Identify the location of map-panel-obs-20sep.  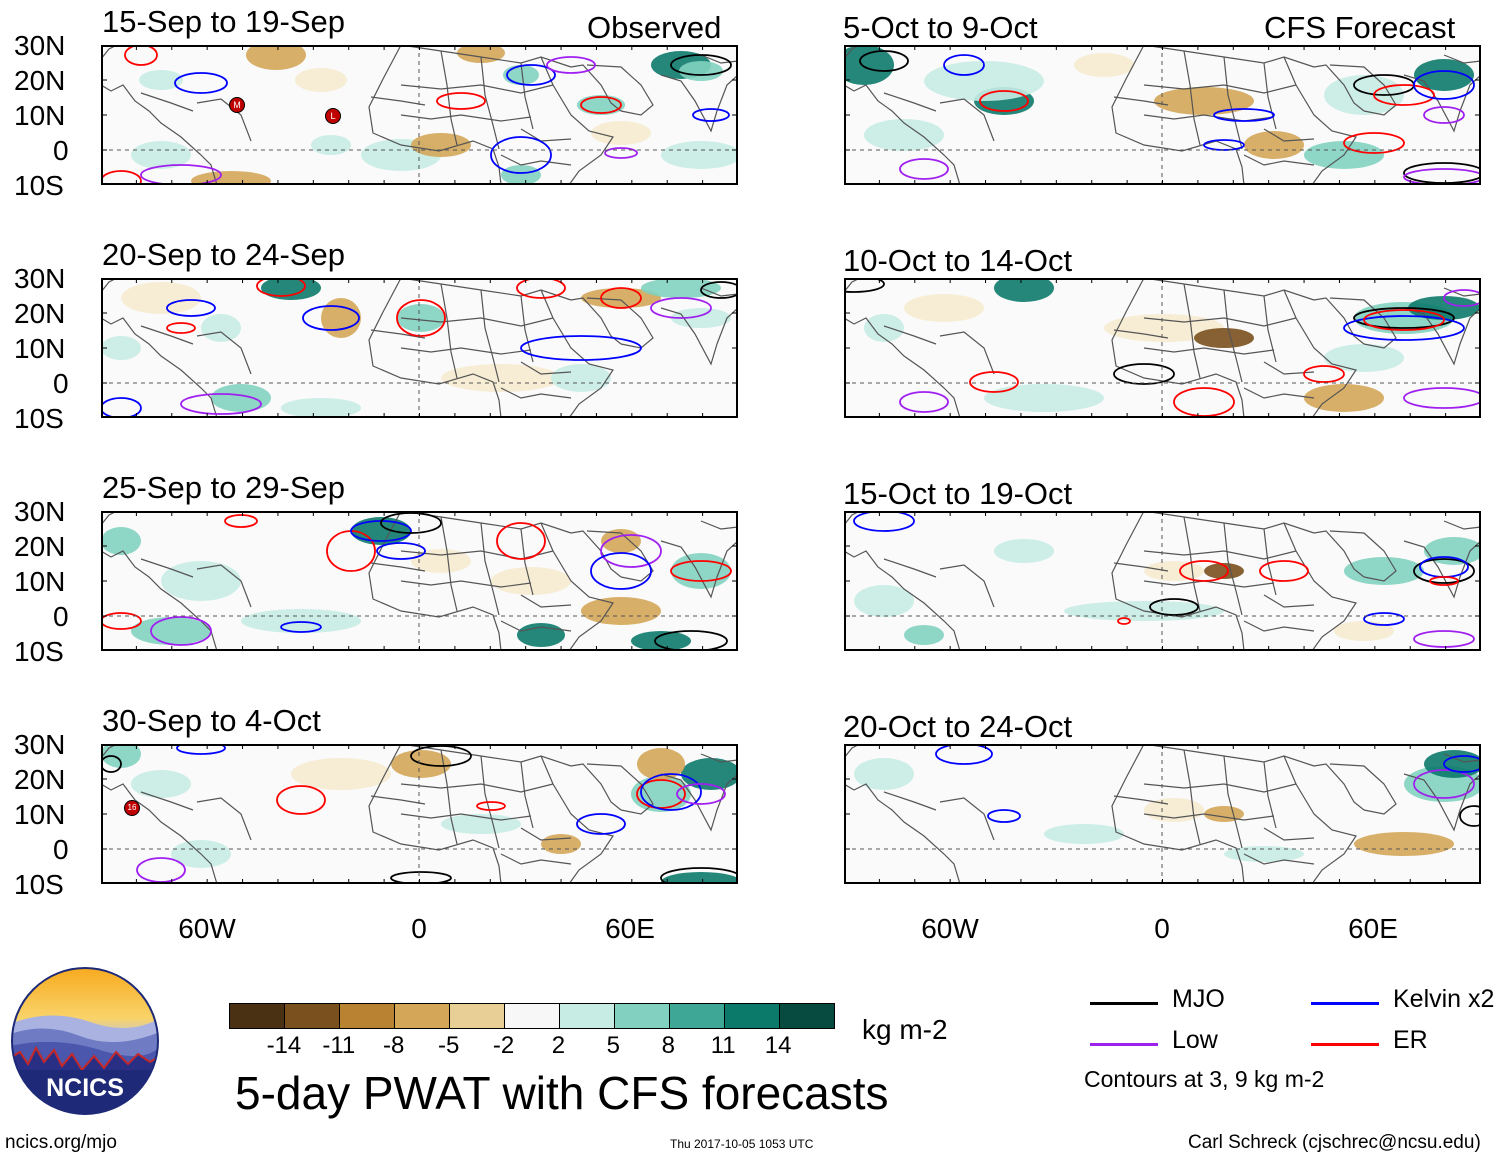
(419, 348).